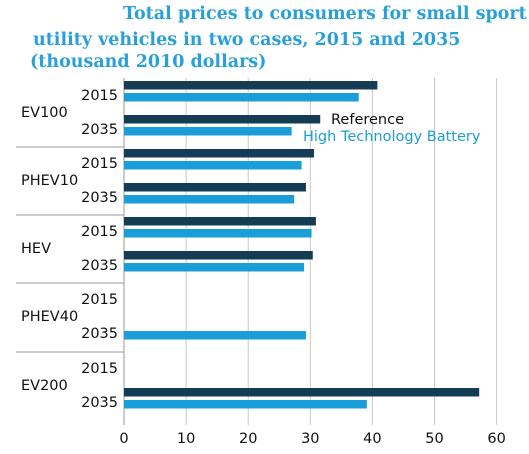  What do you see at coordinates (214, 267) in the screenshot?
I see `bar-hev-2035-high-tech-battery` at bounding box center [214, 267].